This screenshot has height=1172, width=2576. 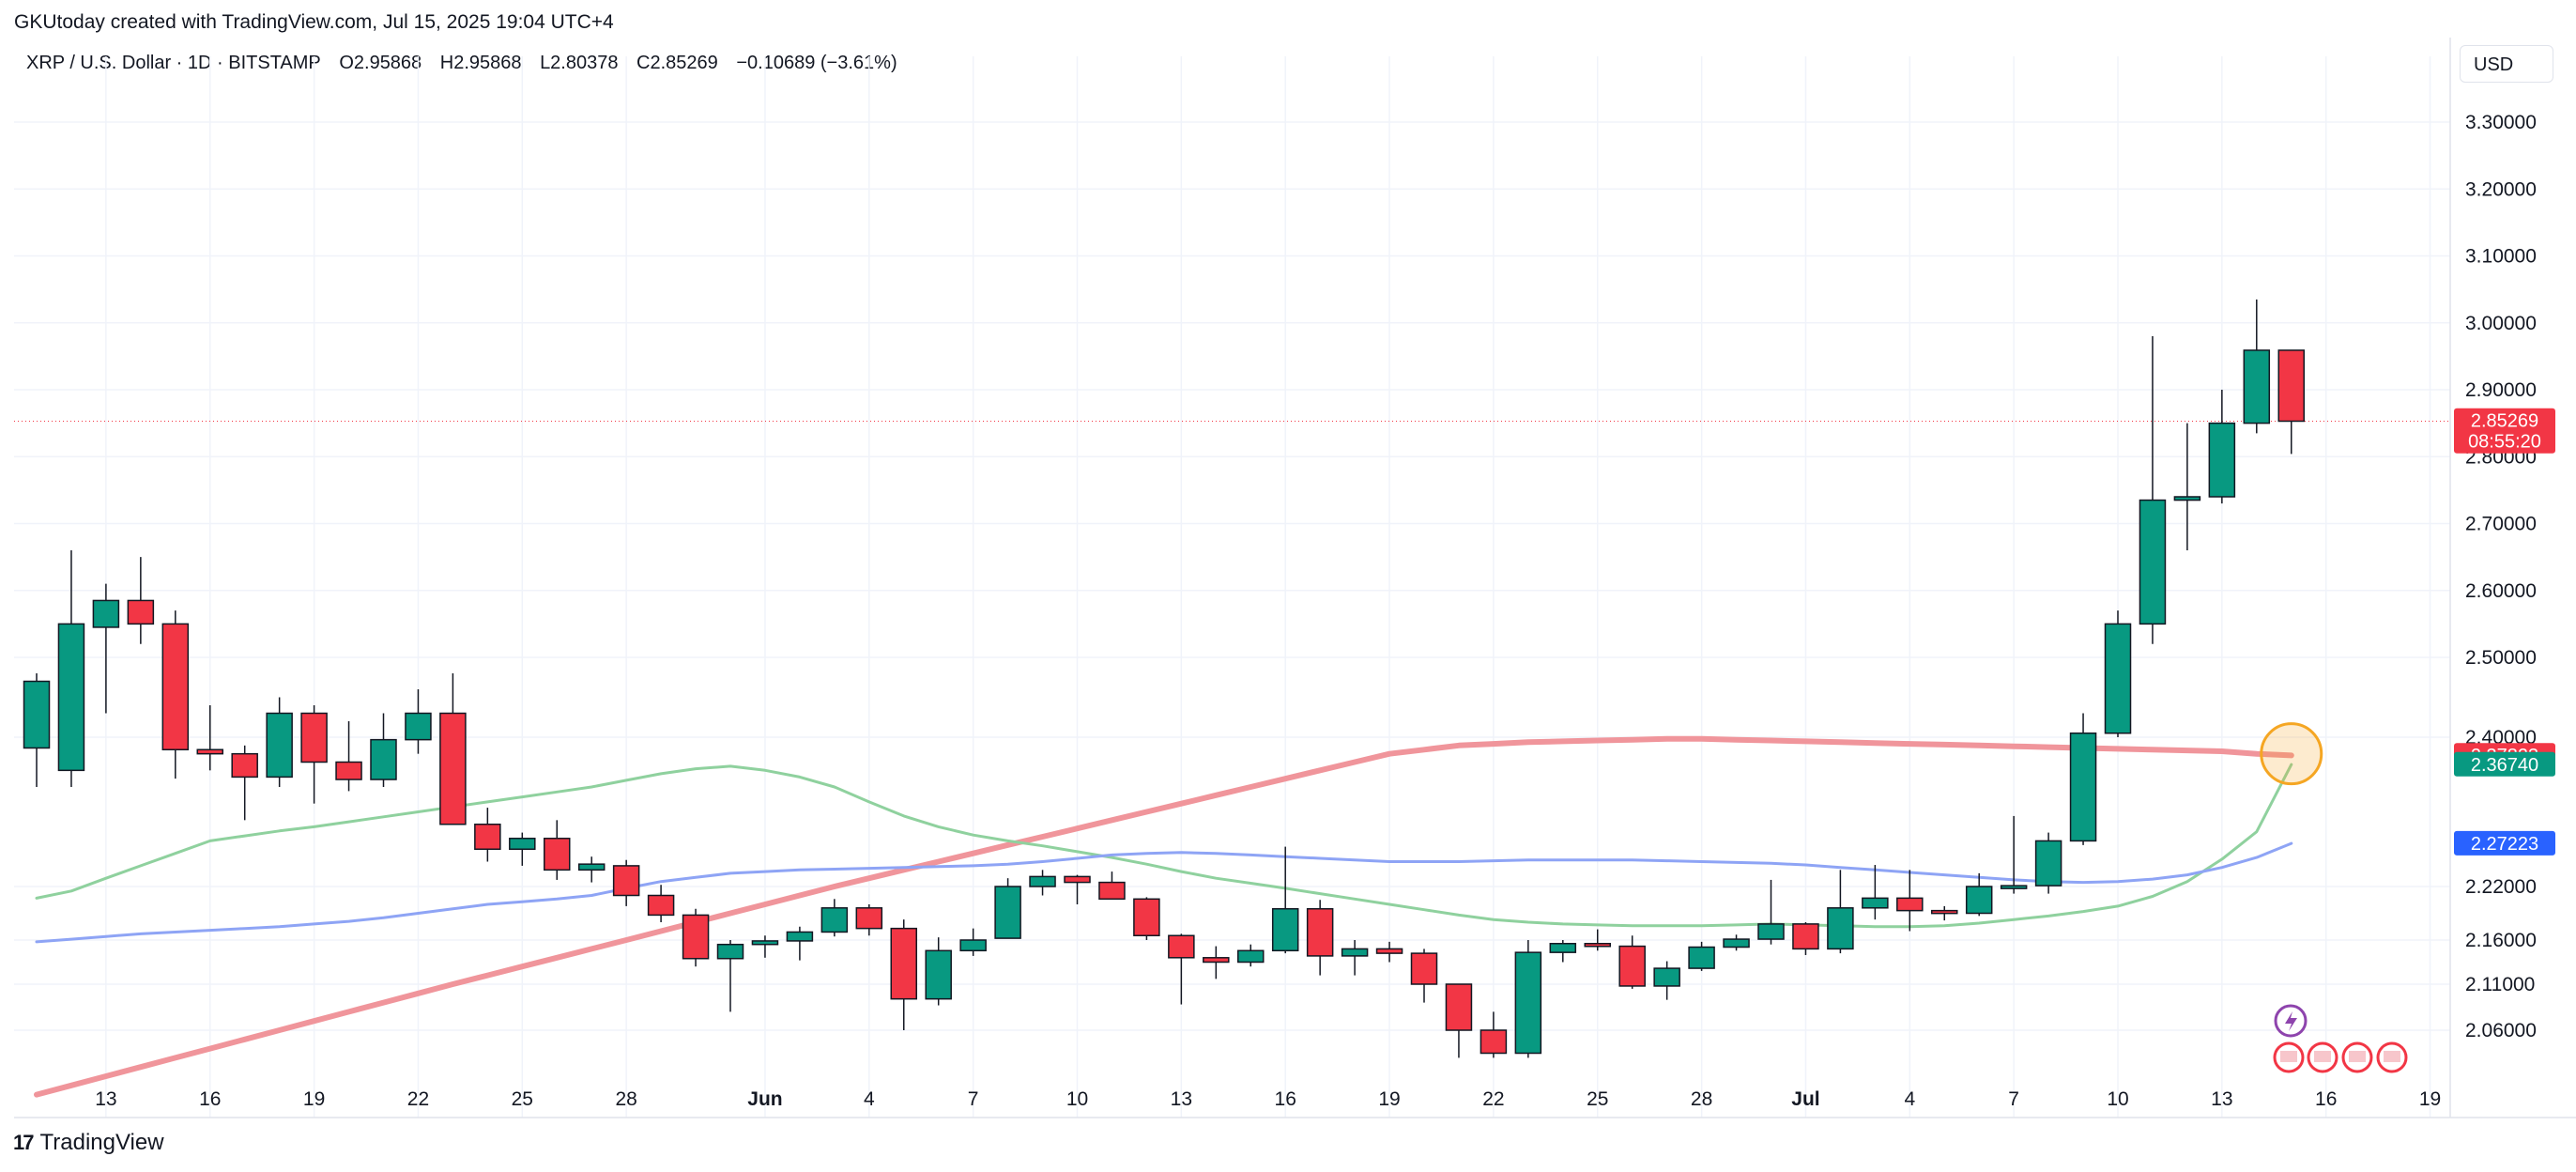 I want to click on x-tick-label: 28, so click(x=626, y=1099).